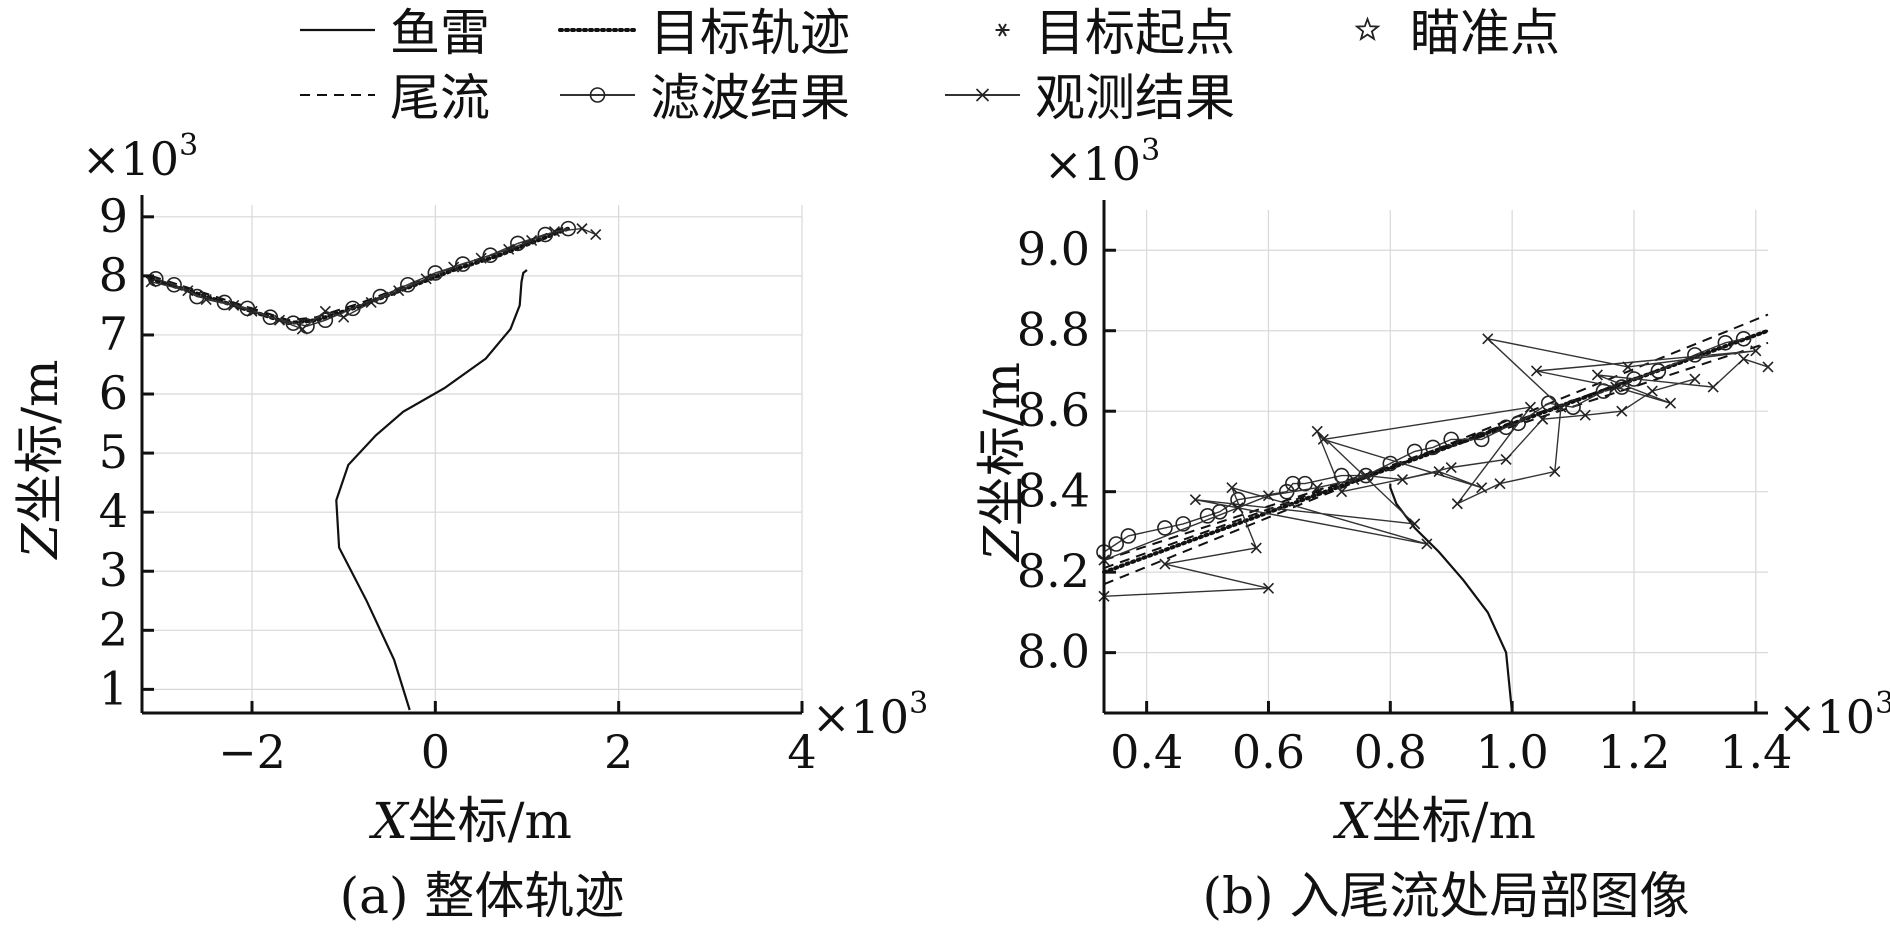 The height and width of the screenshot is (946, 1890). Describe the element at coordinates (1053, 410) in the screenshot. I see `y-tick-label: 8.6` at that location.